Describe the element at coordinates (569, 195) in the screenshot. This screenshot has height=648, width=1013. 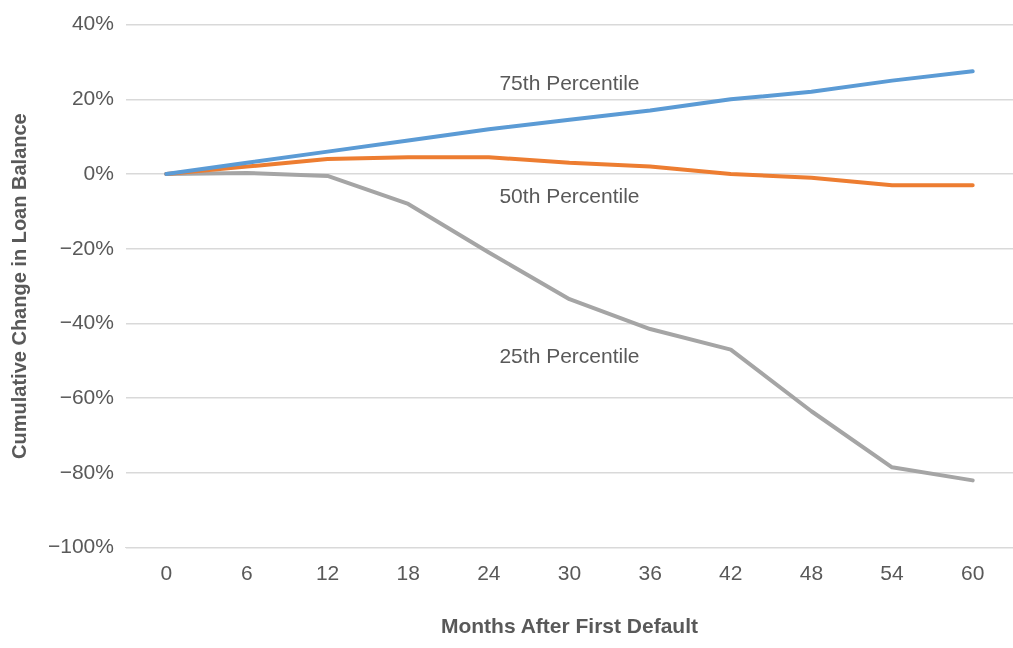
I see `series-label: 50th Percentile` at that location.